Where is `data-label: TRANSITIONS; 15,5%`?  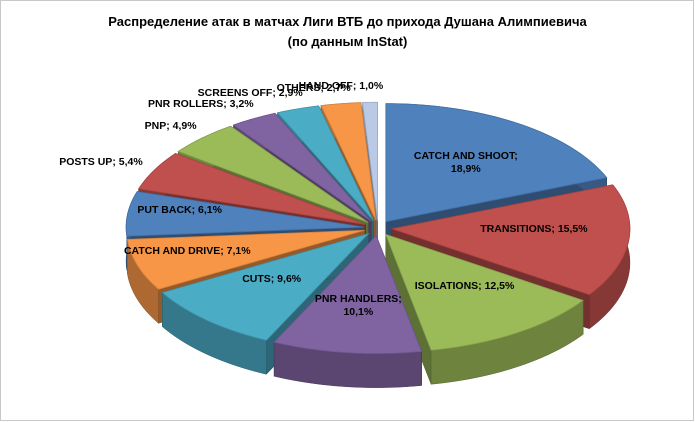
data-label: TRANSITIONS; 15,5% is located at coordinates (534, 229).